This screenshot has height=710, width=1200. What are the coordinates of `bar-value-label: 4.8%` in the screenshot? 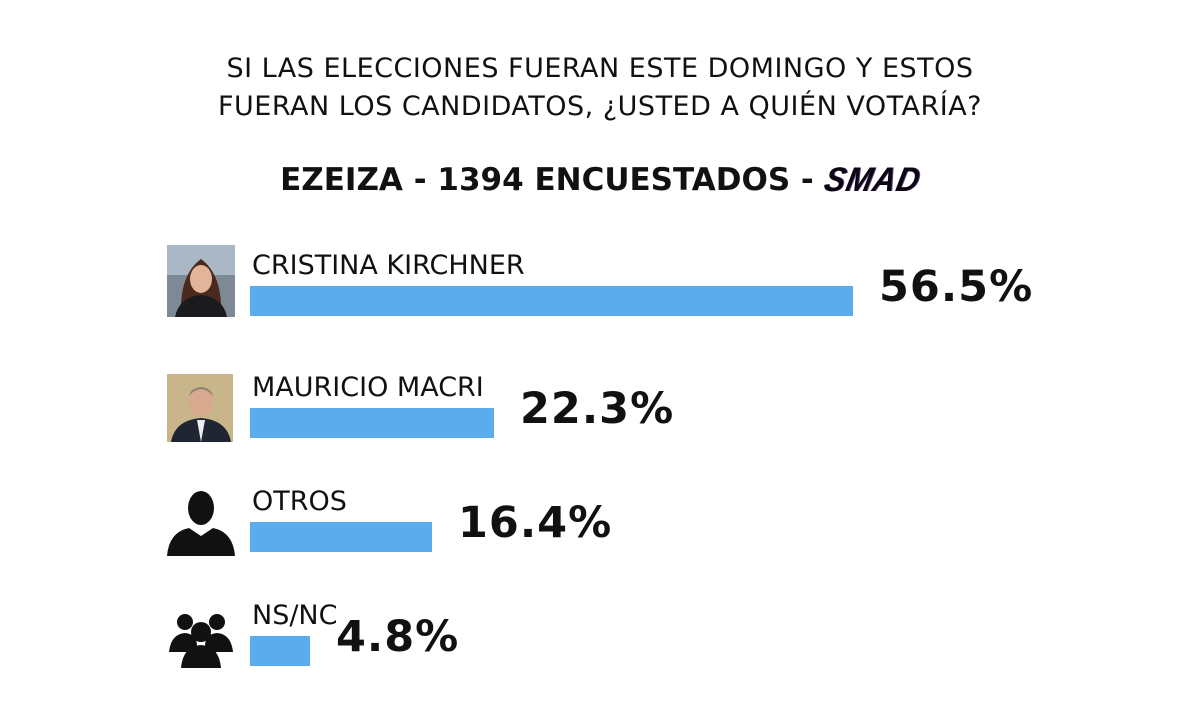 It's located at (398, 637).